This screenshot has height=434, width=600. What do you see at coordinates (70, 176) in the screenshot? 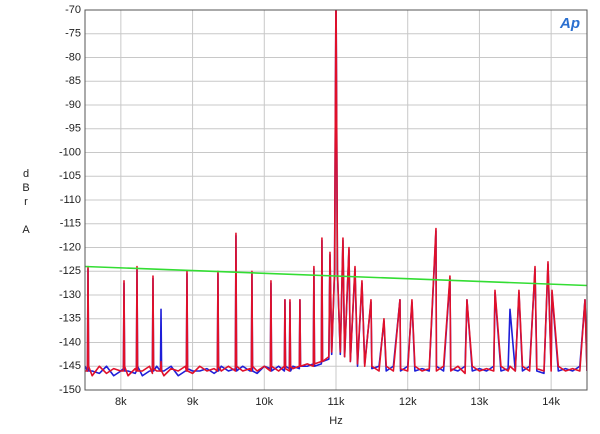
I see `y-tick-label: -105` at bounding box center [70, 176].